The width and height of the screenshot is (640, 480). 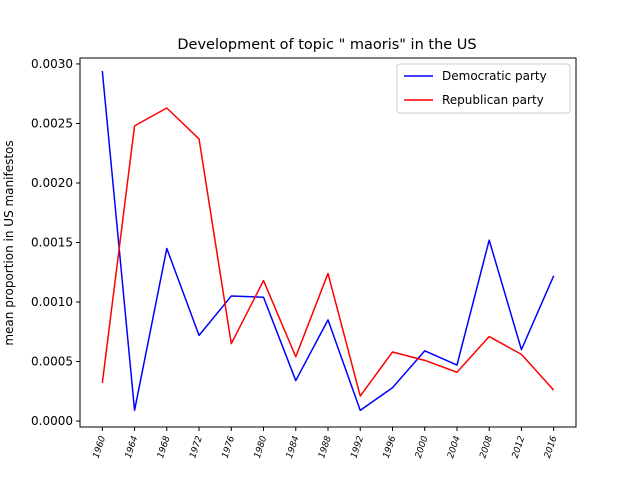 I want to click on y-tick-label: 0.0015, so click(x=52, y=243).